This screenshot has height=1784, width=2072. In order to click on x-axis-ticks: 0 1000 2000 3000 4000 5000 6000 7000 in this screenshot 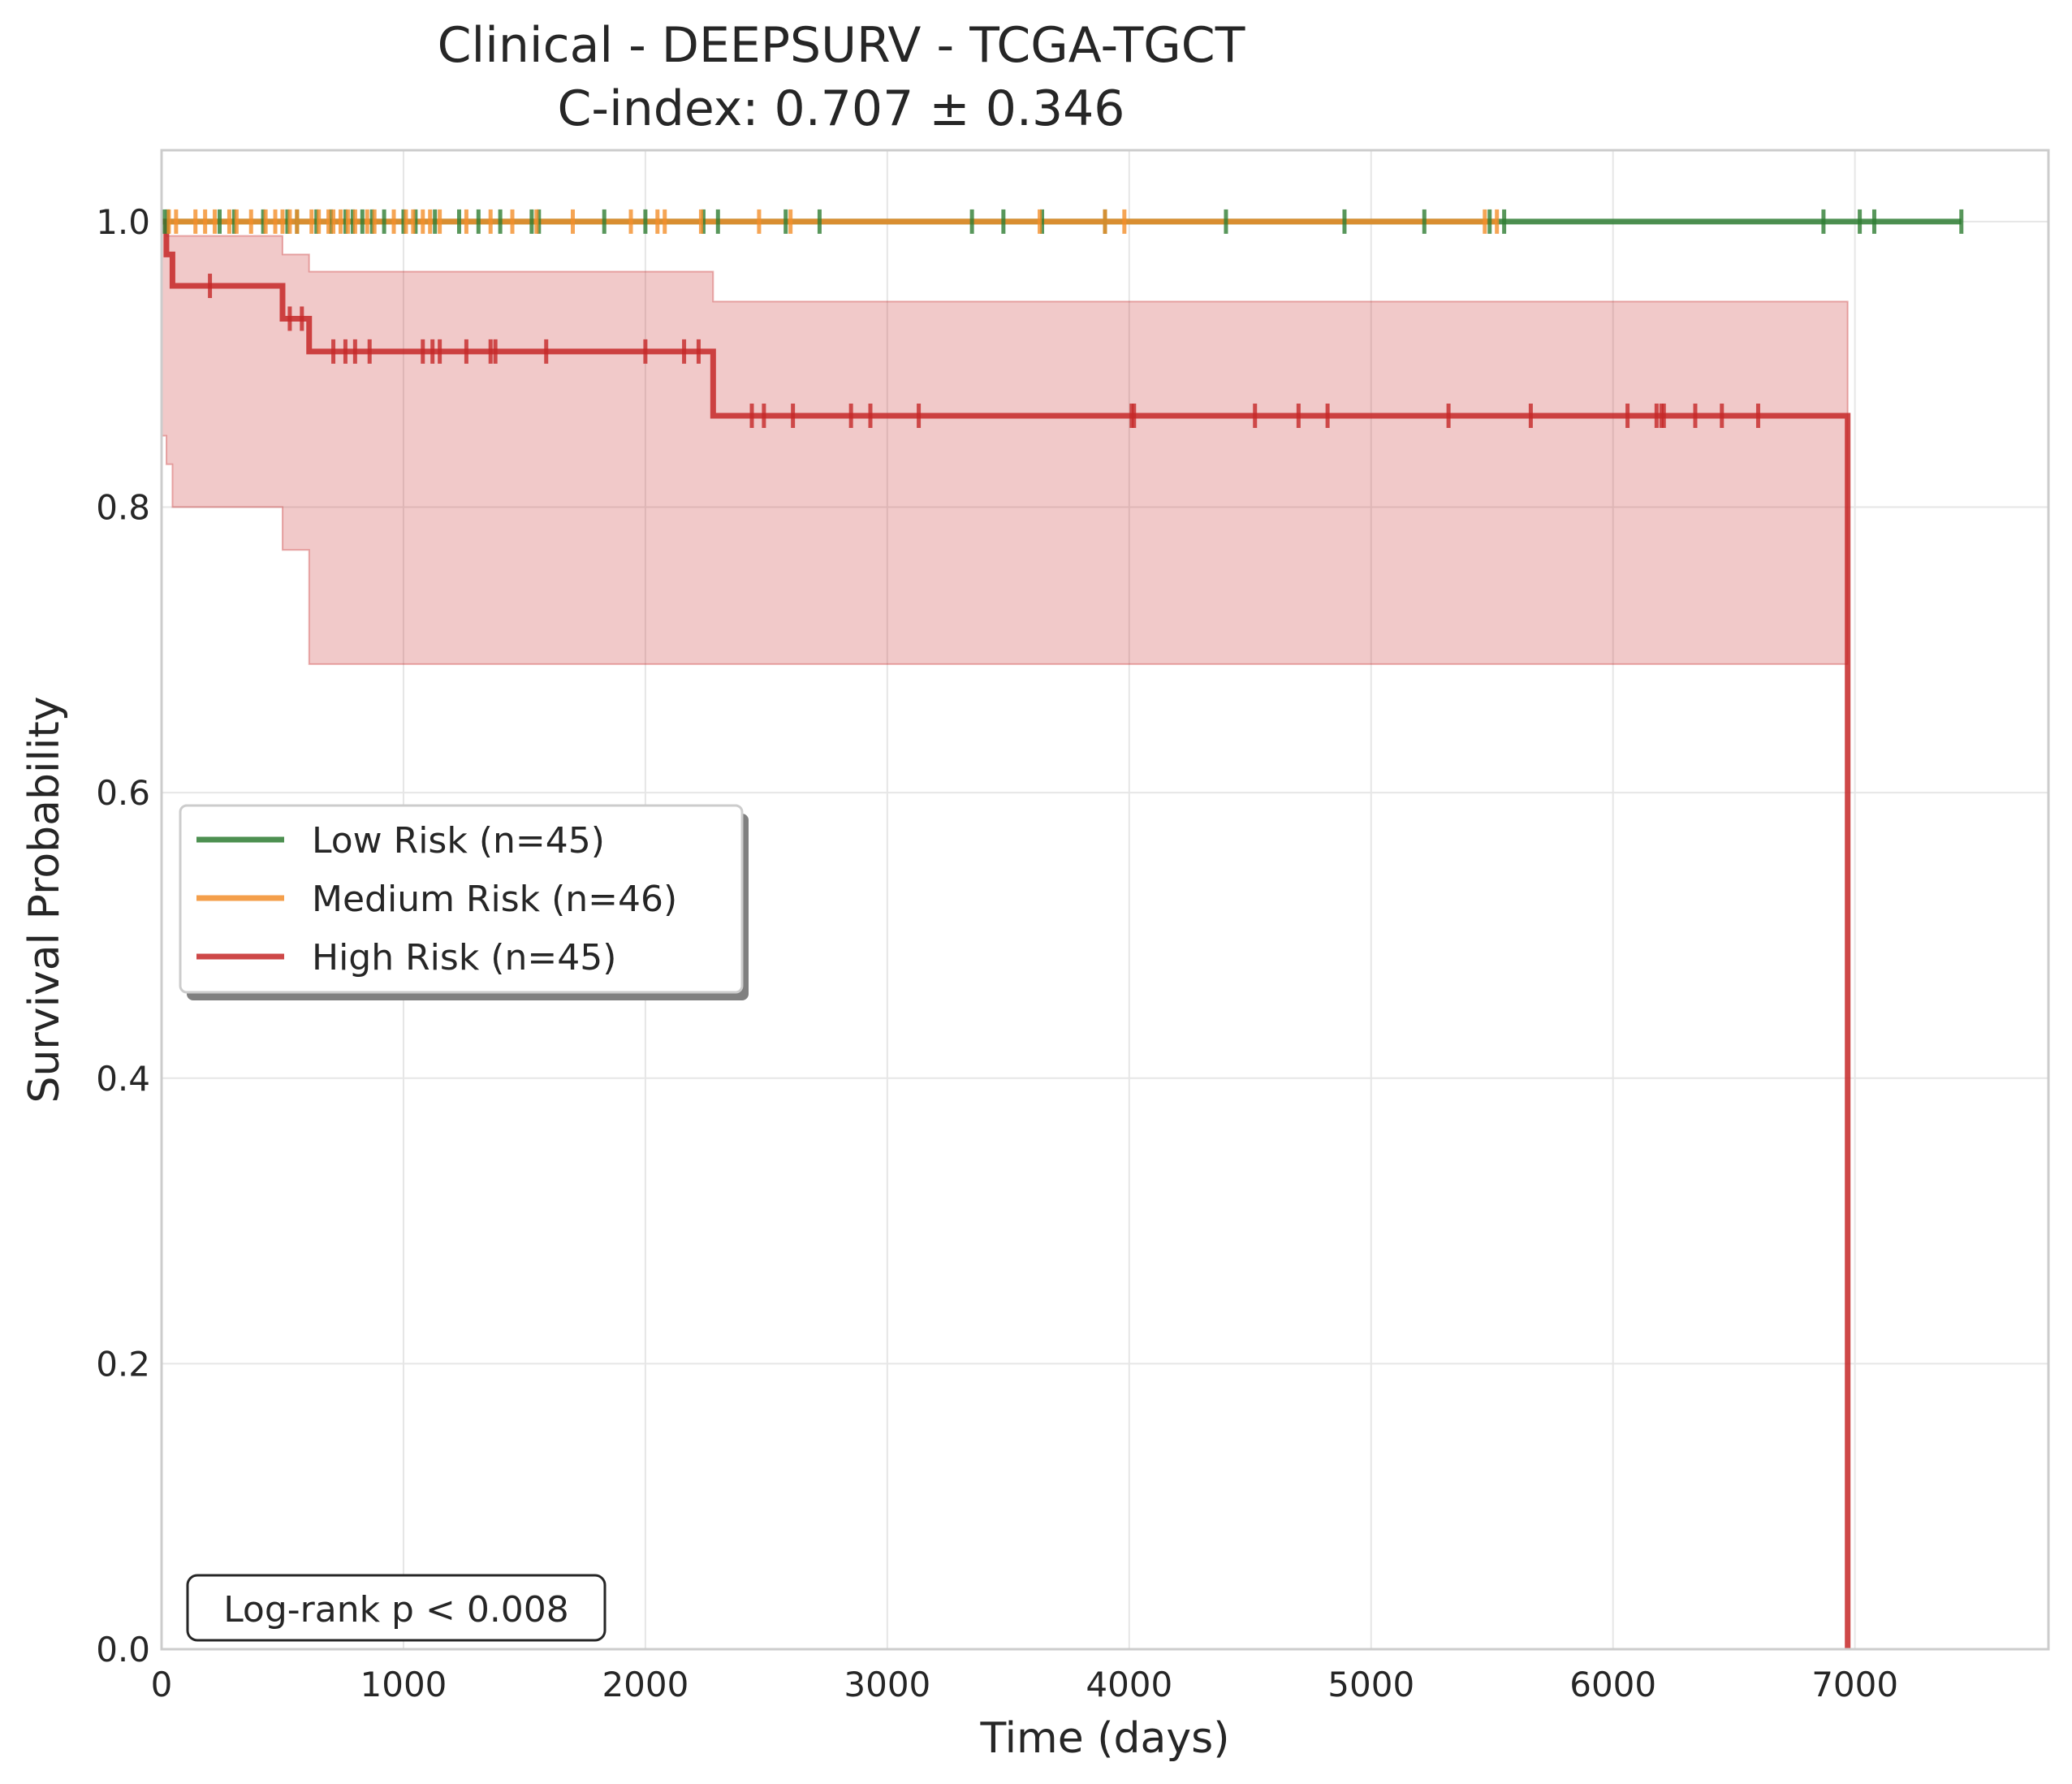, I will do `click(1024, 1685)`.